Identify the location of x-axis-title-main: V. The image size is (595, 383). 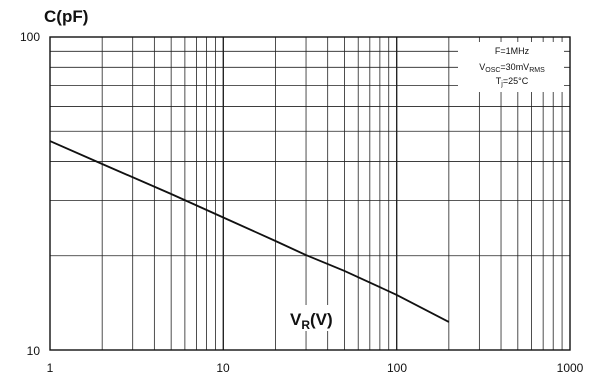
(296, 319).